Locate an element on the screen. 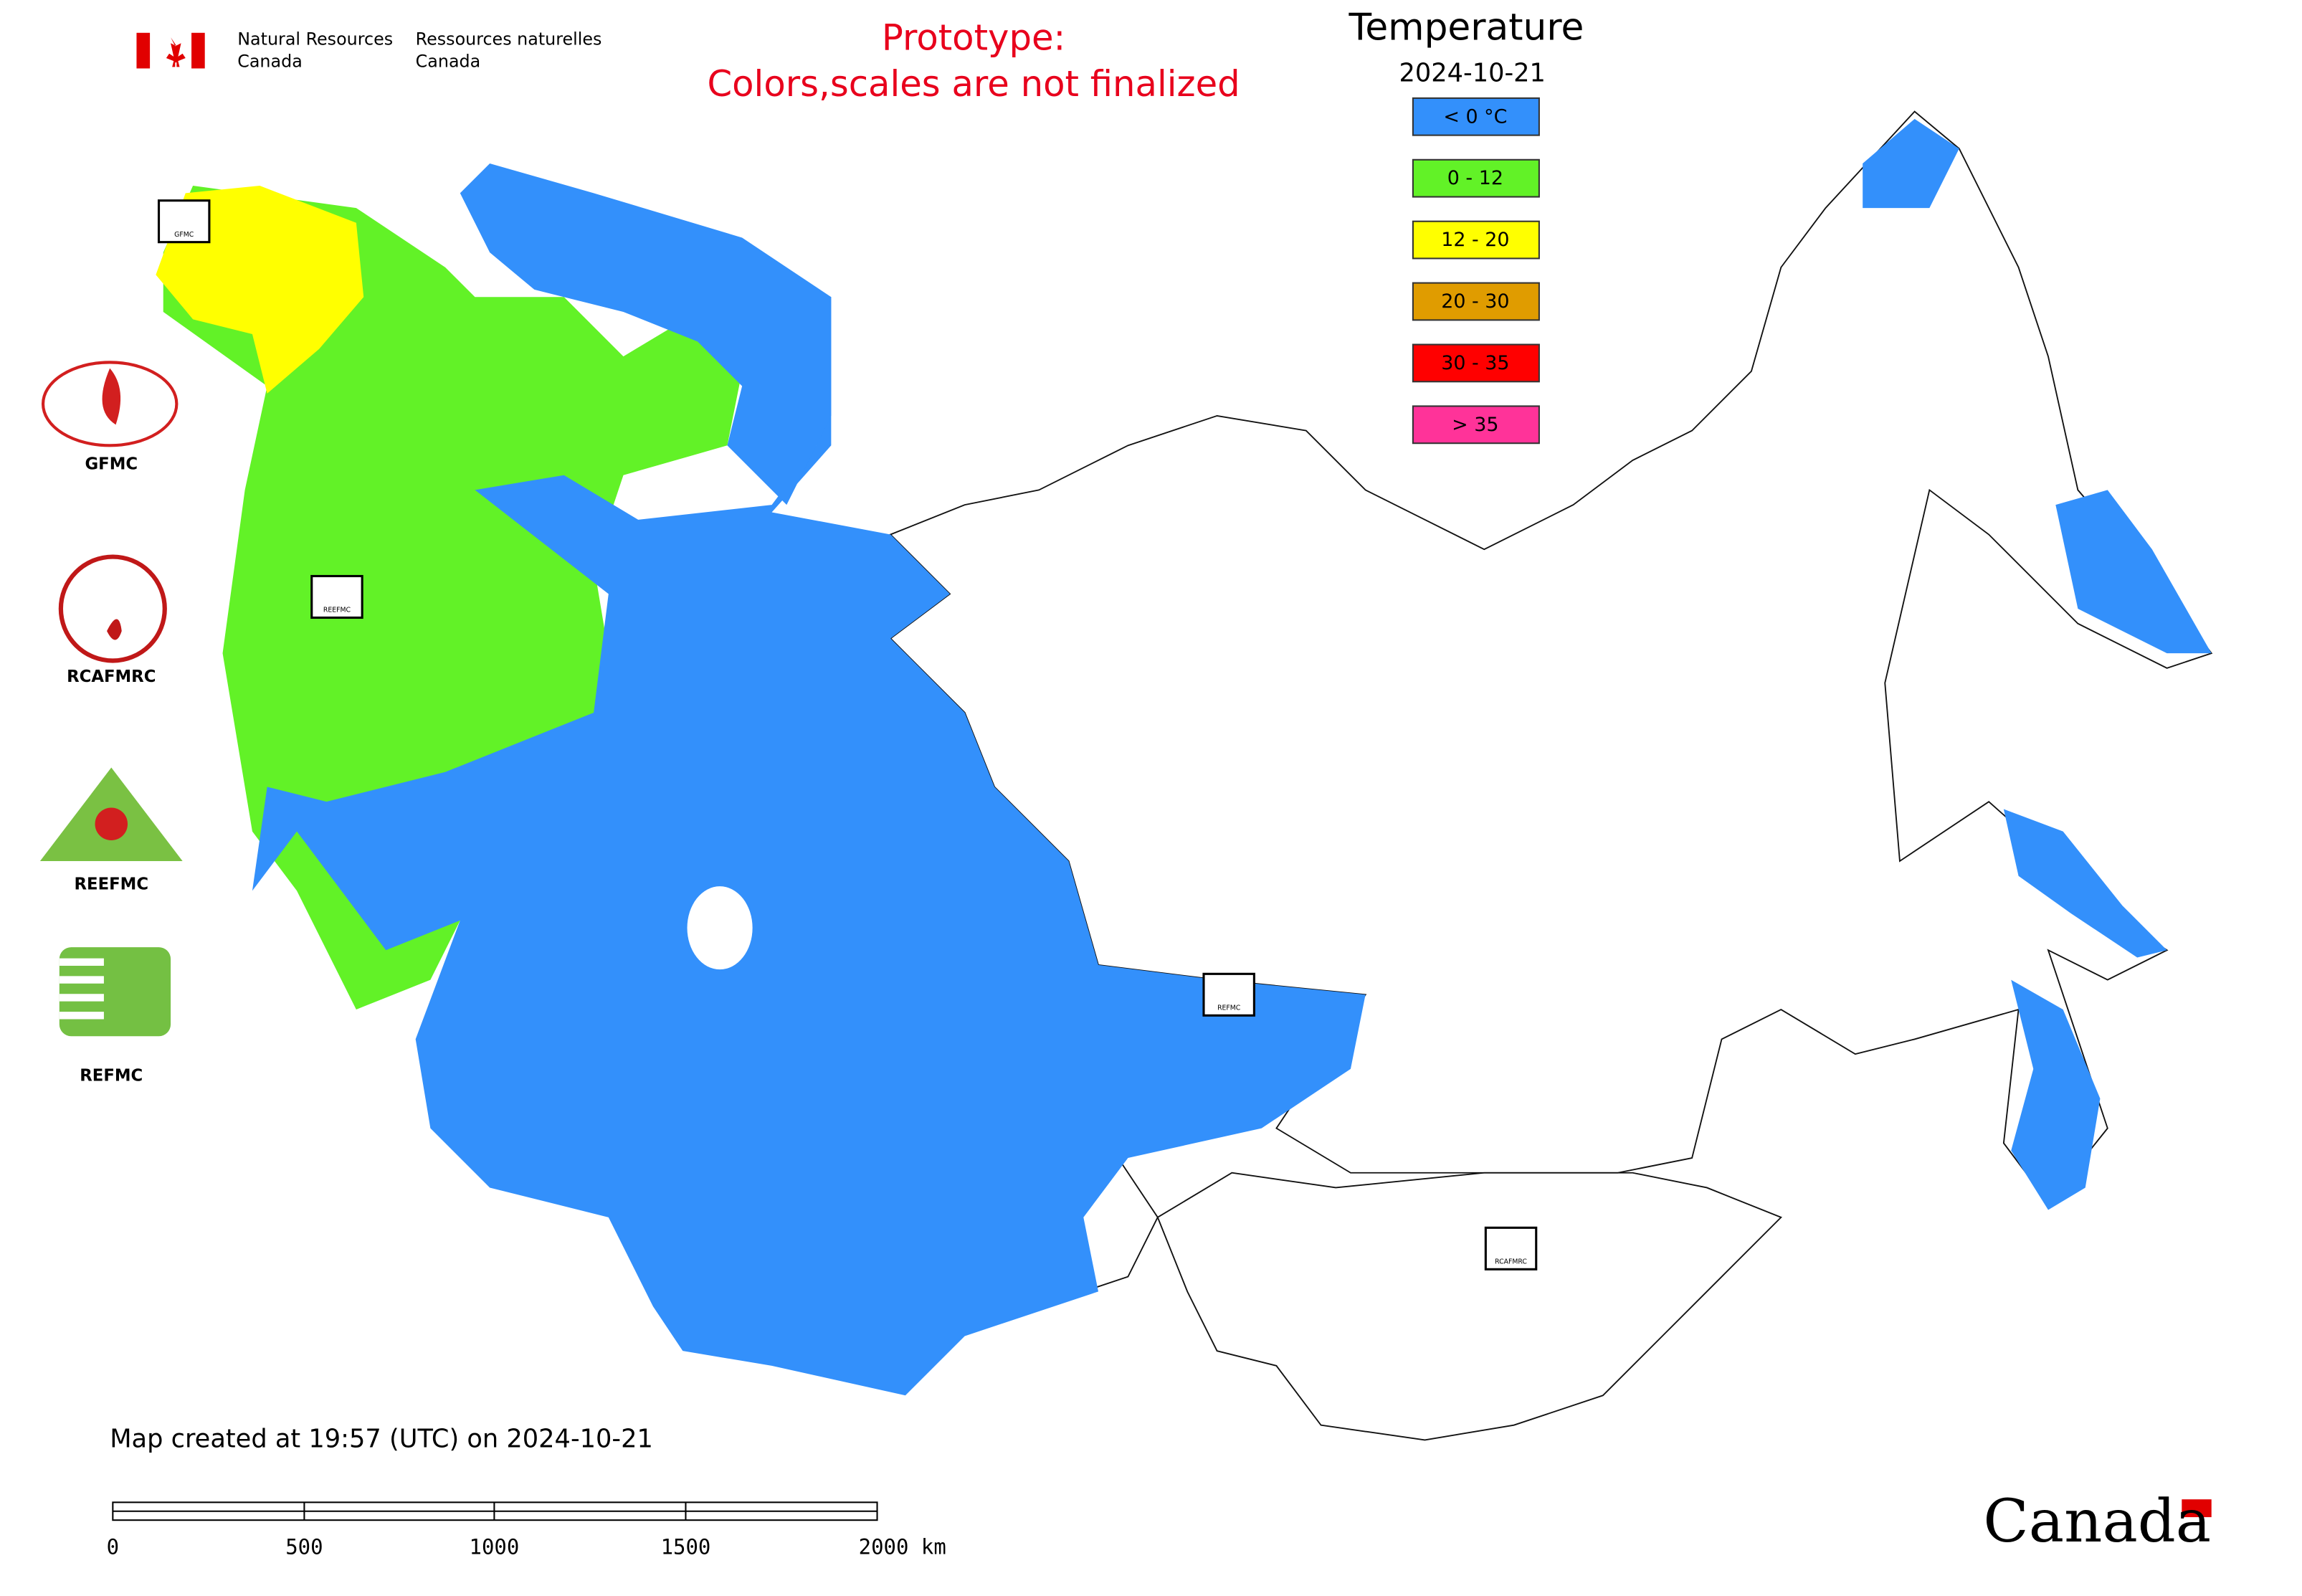 The image size is (2302, 1596). legend-label: 30 - 35 is located at coordinates (1475, 363).